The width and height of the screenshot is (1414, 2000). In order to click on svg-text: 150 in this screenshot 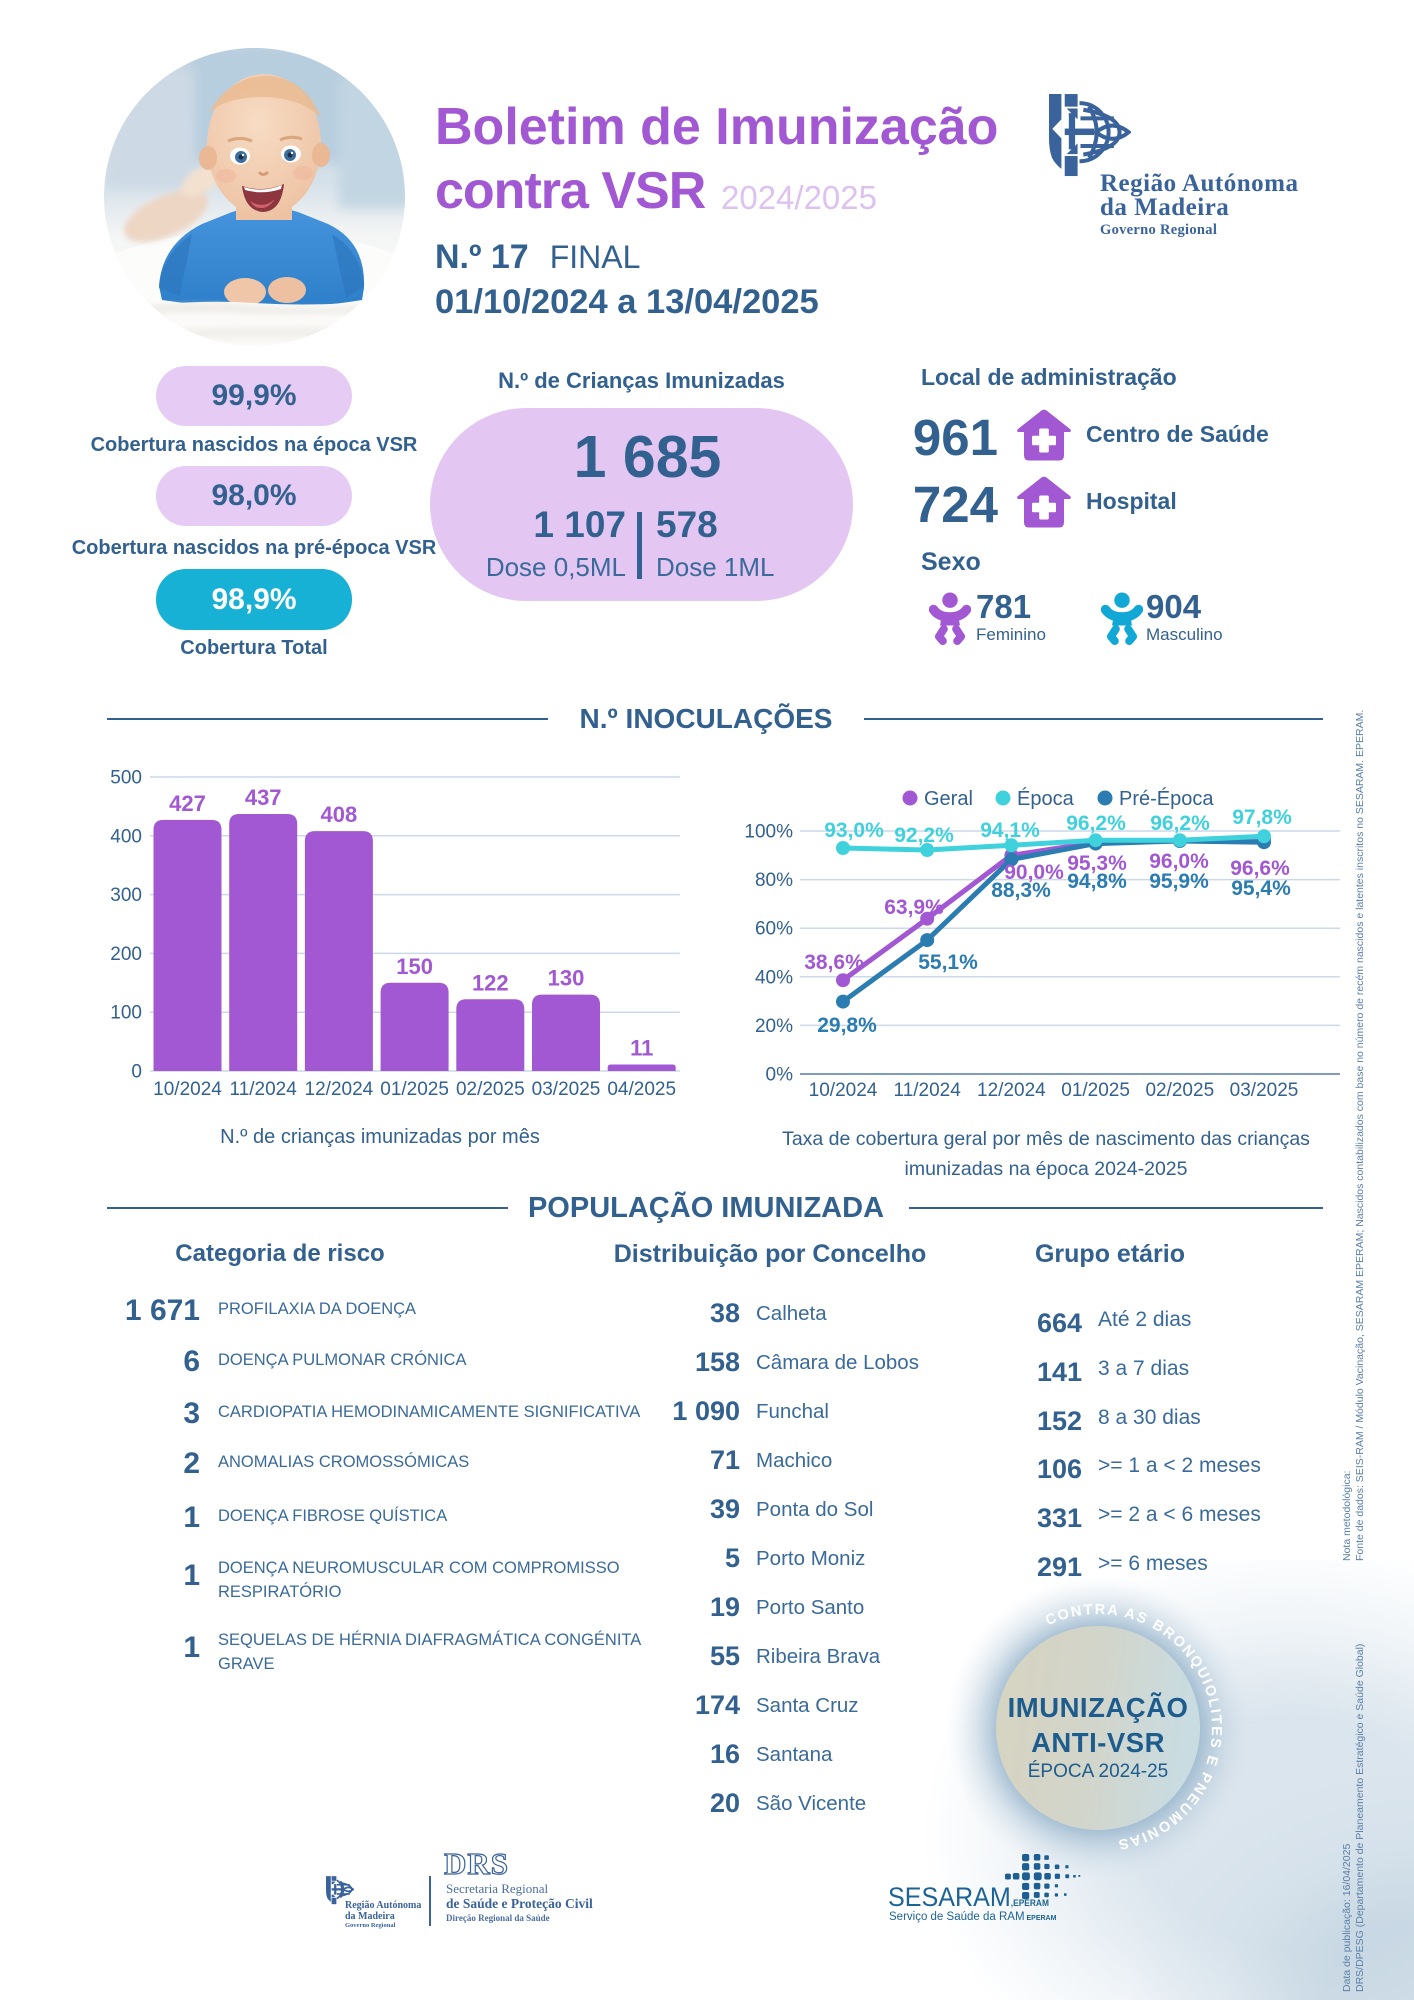, I will do `click(414, 966)`.